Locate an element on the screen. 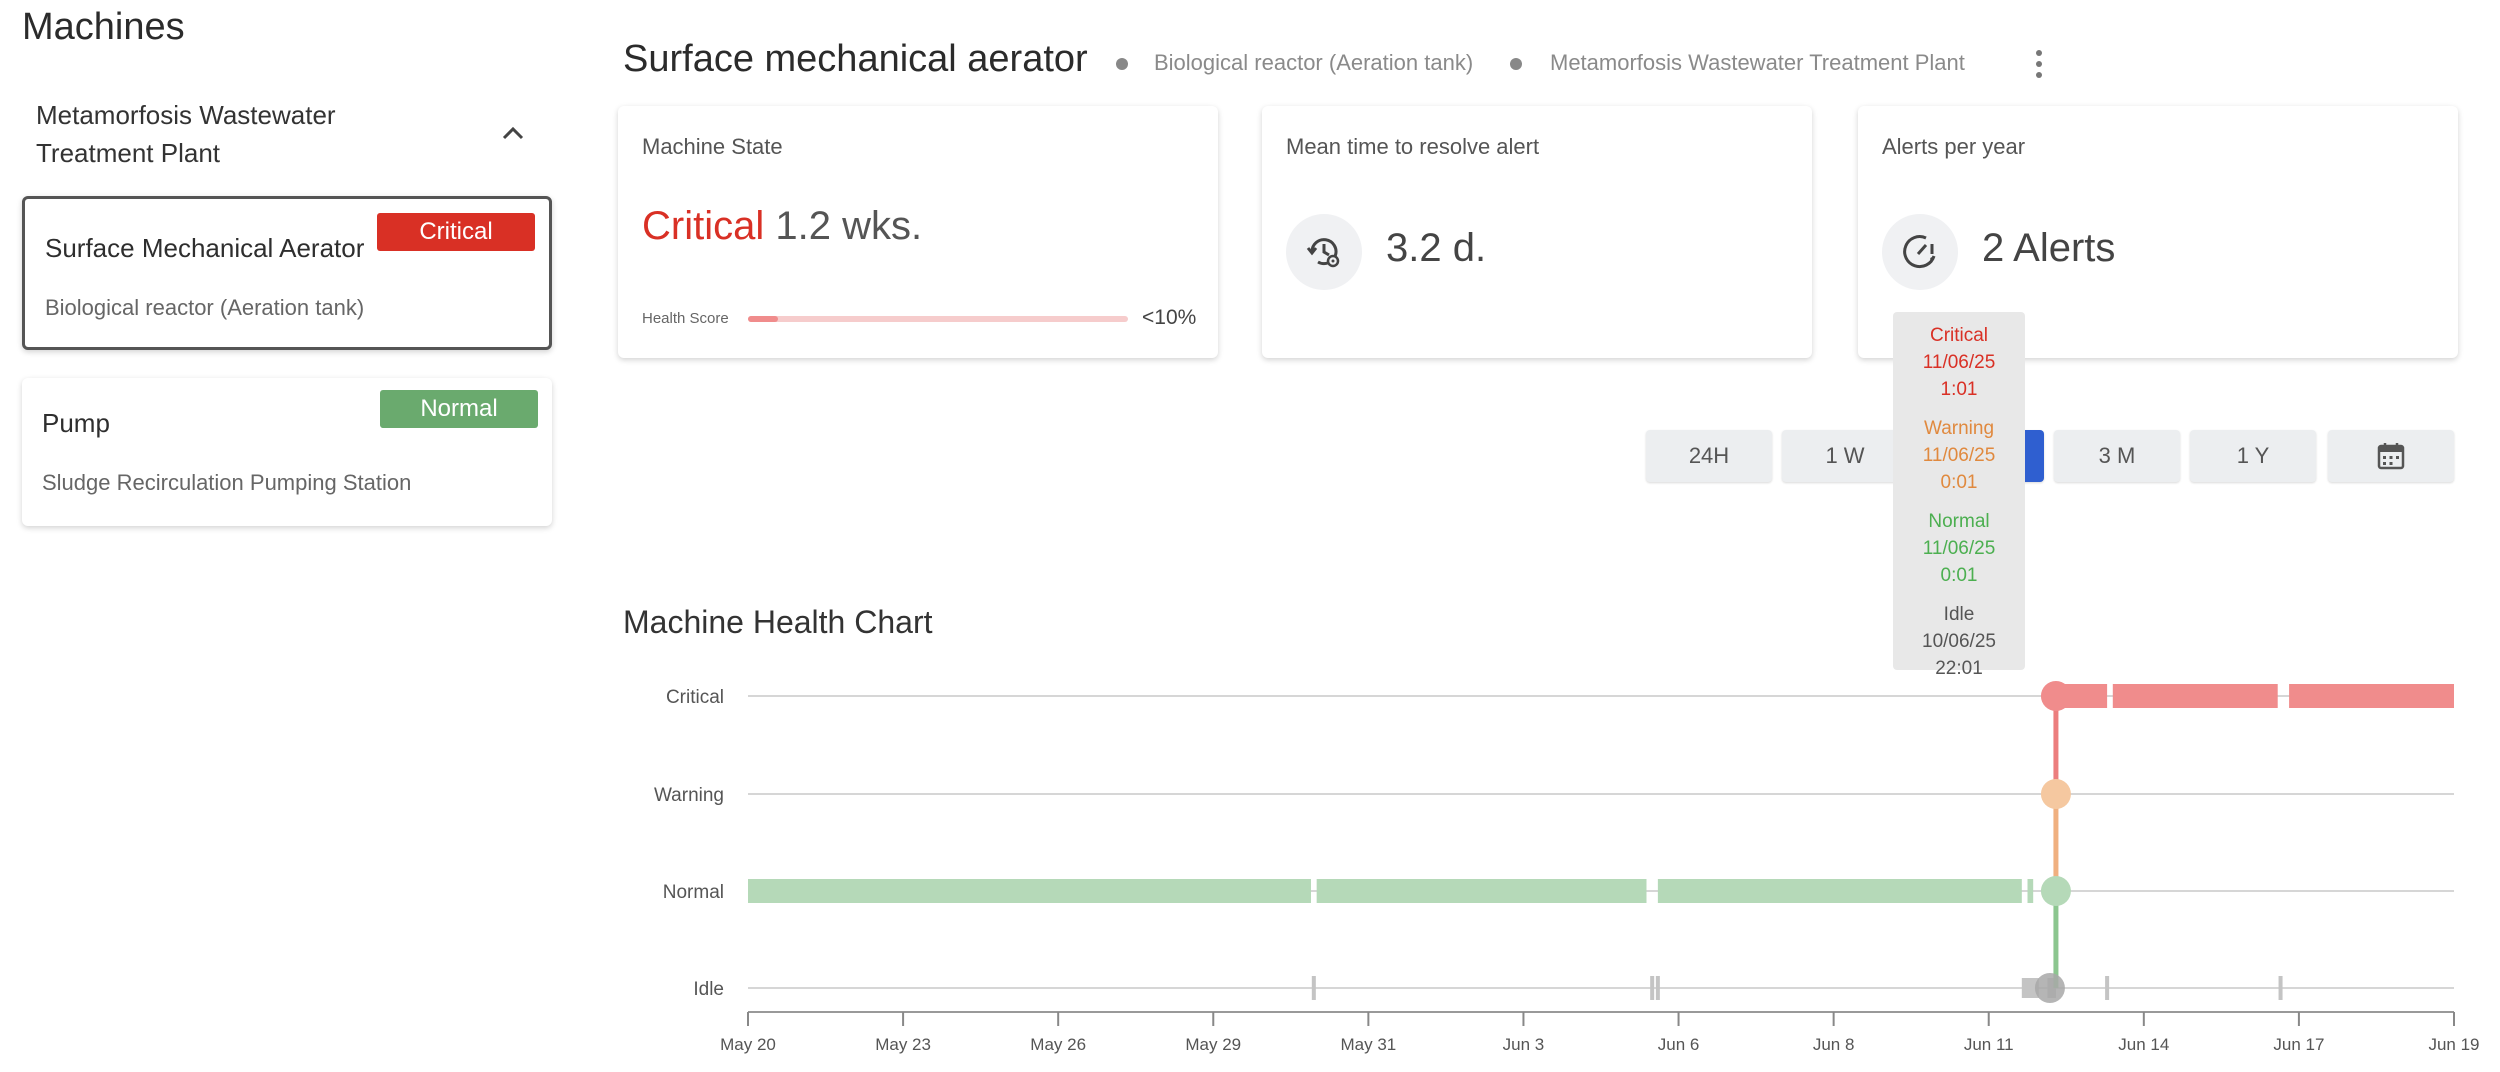  page-title: Surface mechanical aerator is located at coordinates (855, 59).